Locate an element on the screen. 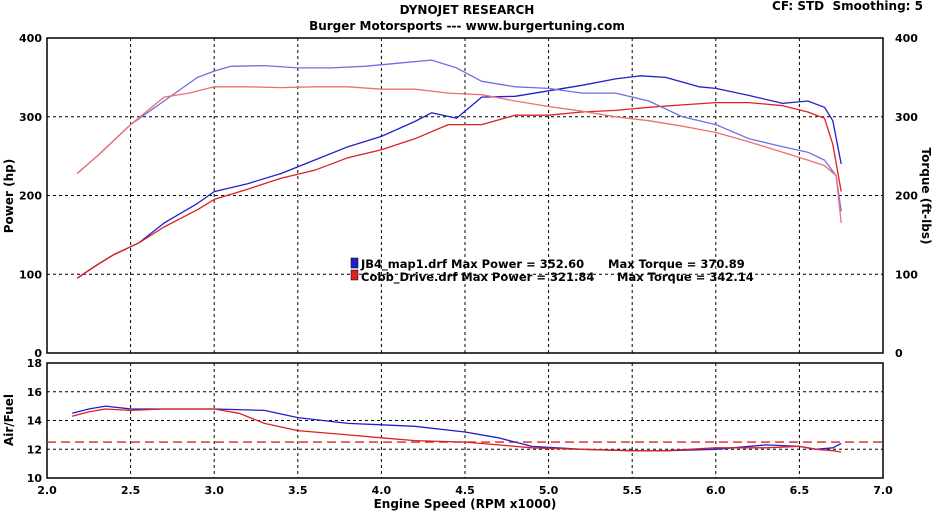 Image resolution: width=933 pixels, height=511 pixels. afr-series is located at coordinates (456, 429).